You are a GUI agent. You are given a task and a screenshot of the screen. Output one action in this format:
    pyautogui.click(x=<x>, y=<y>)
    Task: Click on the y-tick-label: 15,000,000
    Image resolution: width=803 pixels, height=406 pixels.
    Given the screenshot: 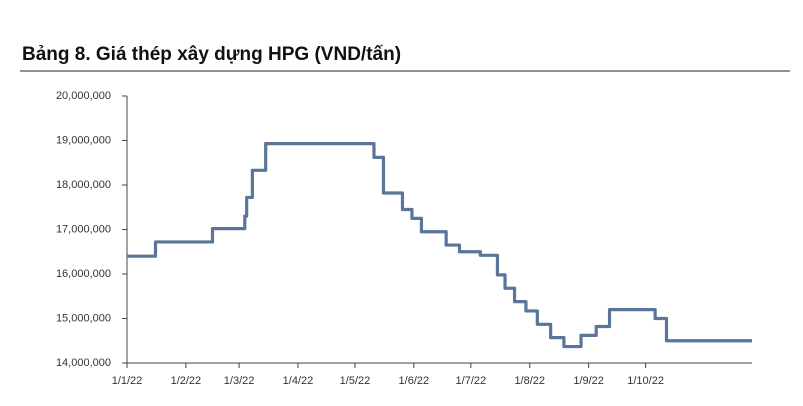 What is the action you would take?
    pyautogui.click(x=83, y=318)
    